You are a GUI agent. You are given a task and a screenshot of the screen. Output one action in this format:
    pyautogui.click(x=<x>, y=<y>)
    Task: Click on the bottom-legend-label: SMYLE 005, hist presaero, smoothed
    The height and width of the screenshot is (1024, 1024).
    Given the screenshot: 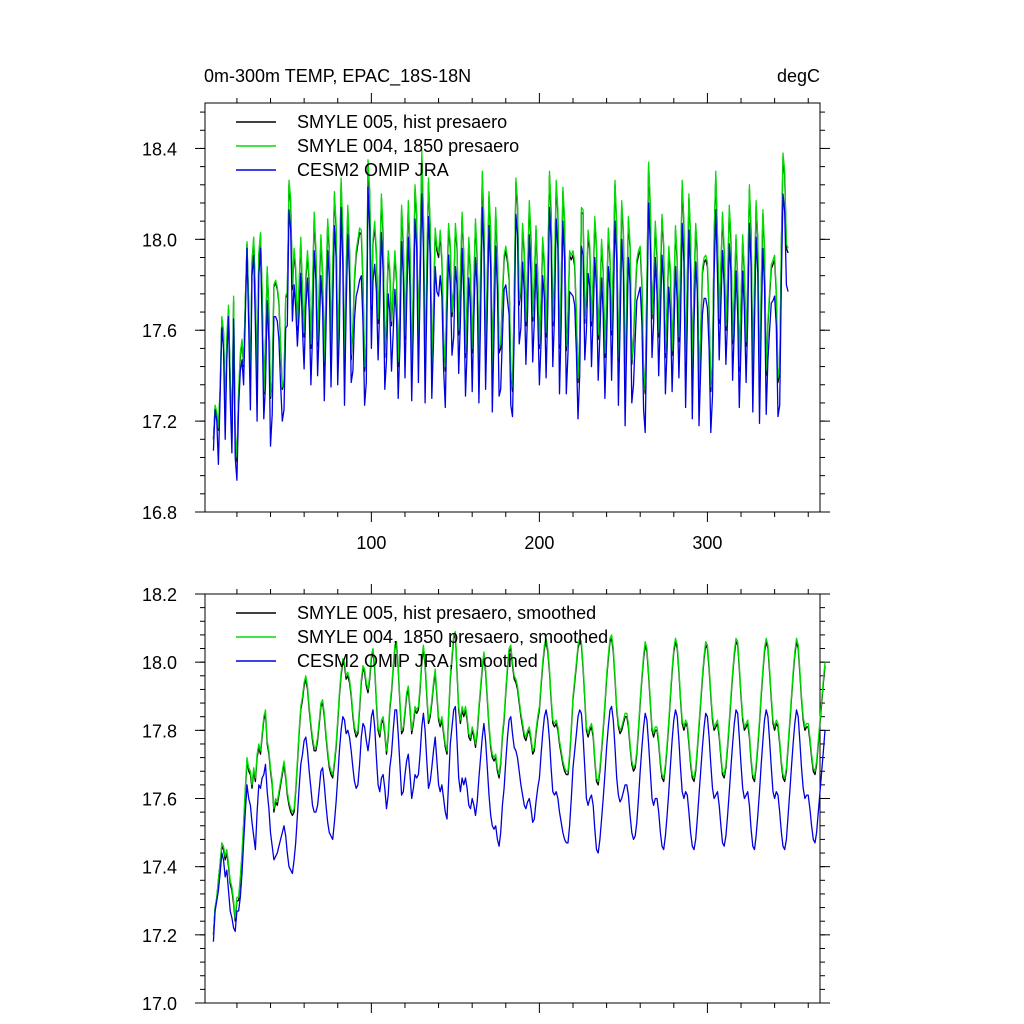 What is the action you would take?
    pyautogui.click(x=446, y=613)
    